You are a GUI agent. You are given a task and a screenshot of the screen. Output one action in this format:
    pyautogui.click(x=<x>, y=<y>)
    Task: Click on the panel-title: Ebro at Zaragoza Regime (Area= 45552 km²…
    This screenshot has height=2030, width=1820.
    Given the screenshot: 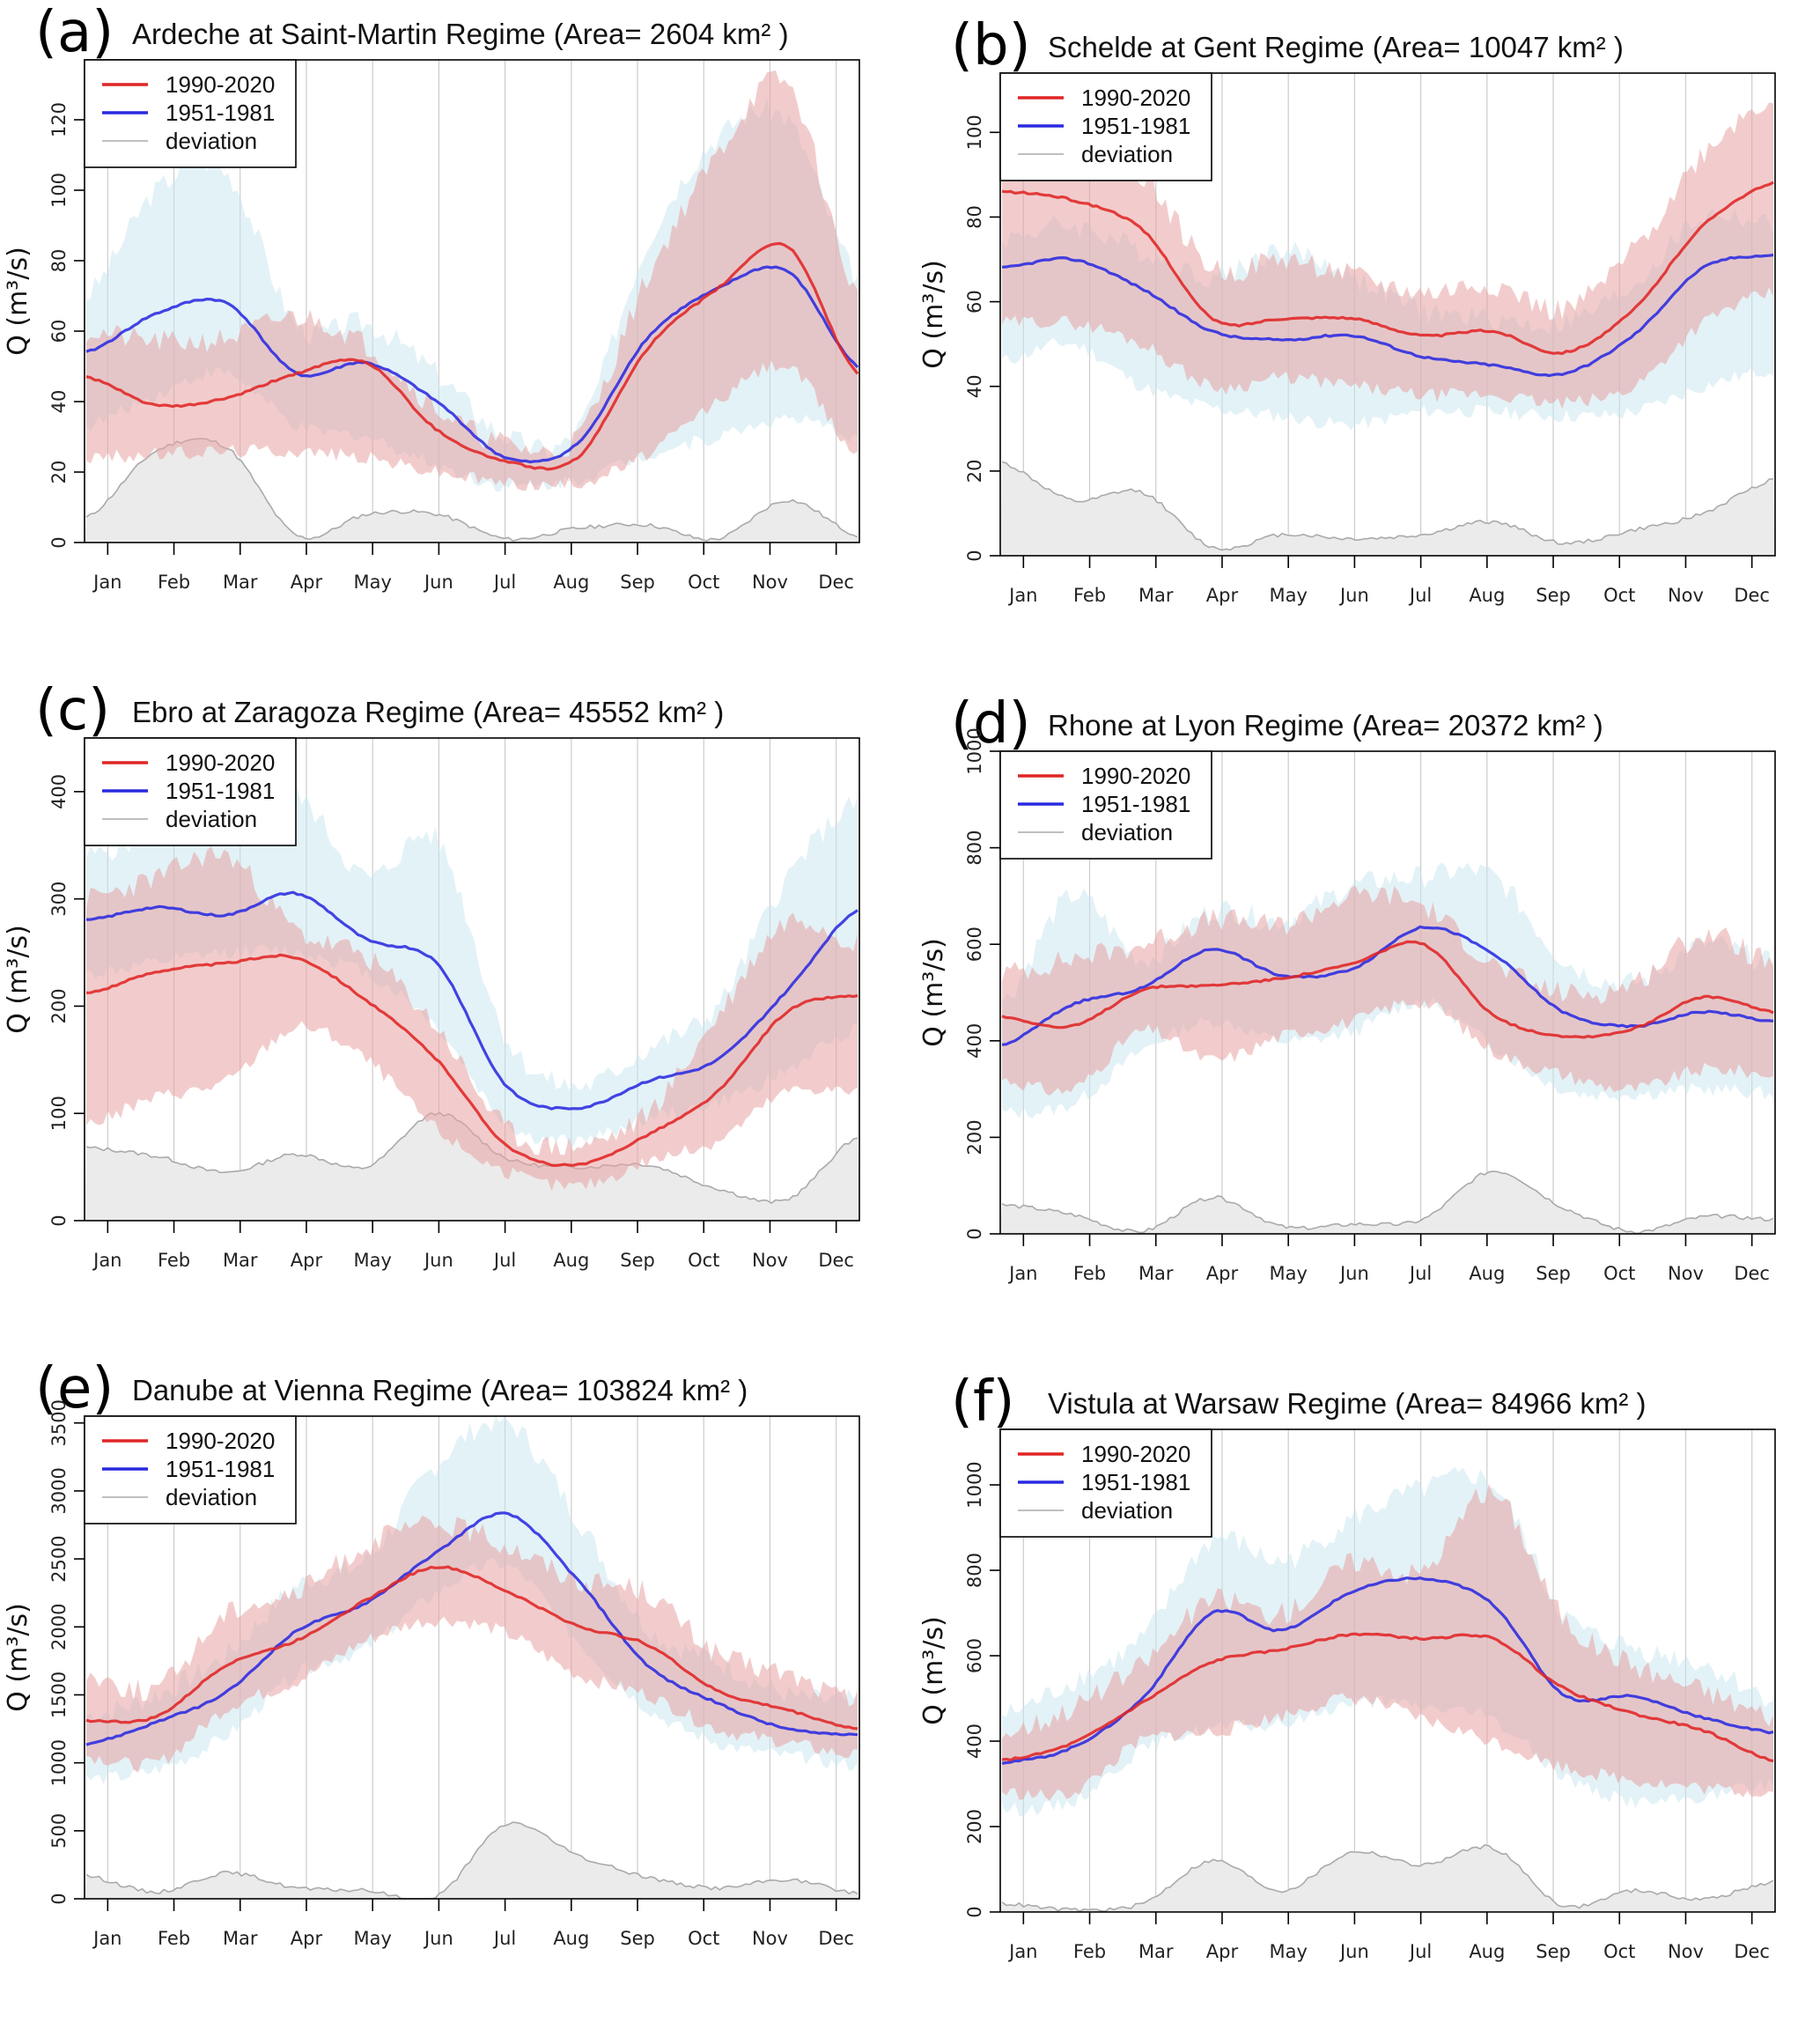 What is the action you would take?
    pyautogui.click(x=428, y=712)
    